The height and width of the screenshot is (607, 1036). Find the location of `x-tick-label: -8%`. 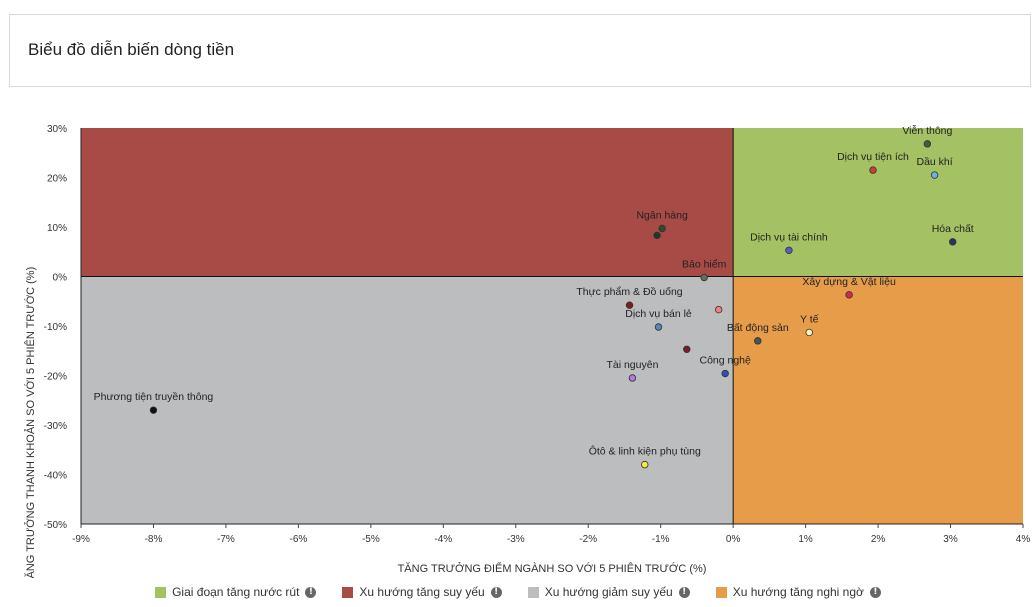

x-tick-label: -8% is located at coordinates (154, 539).